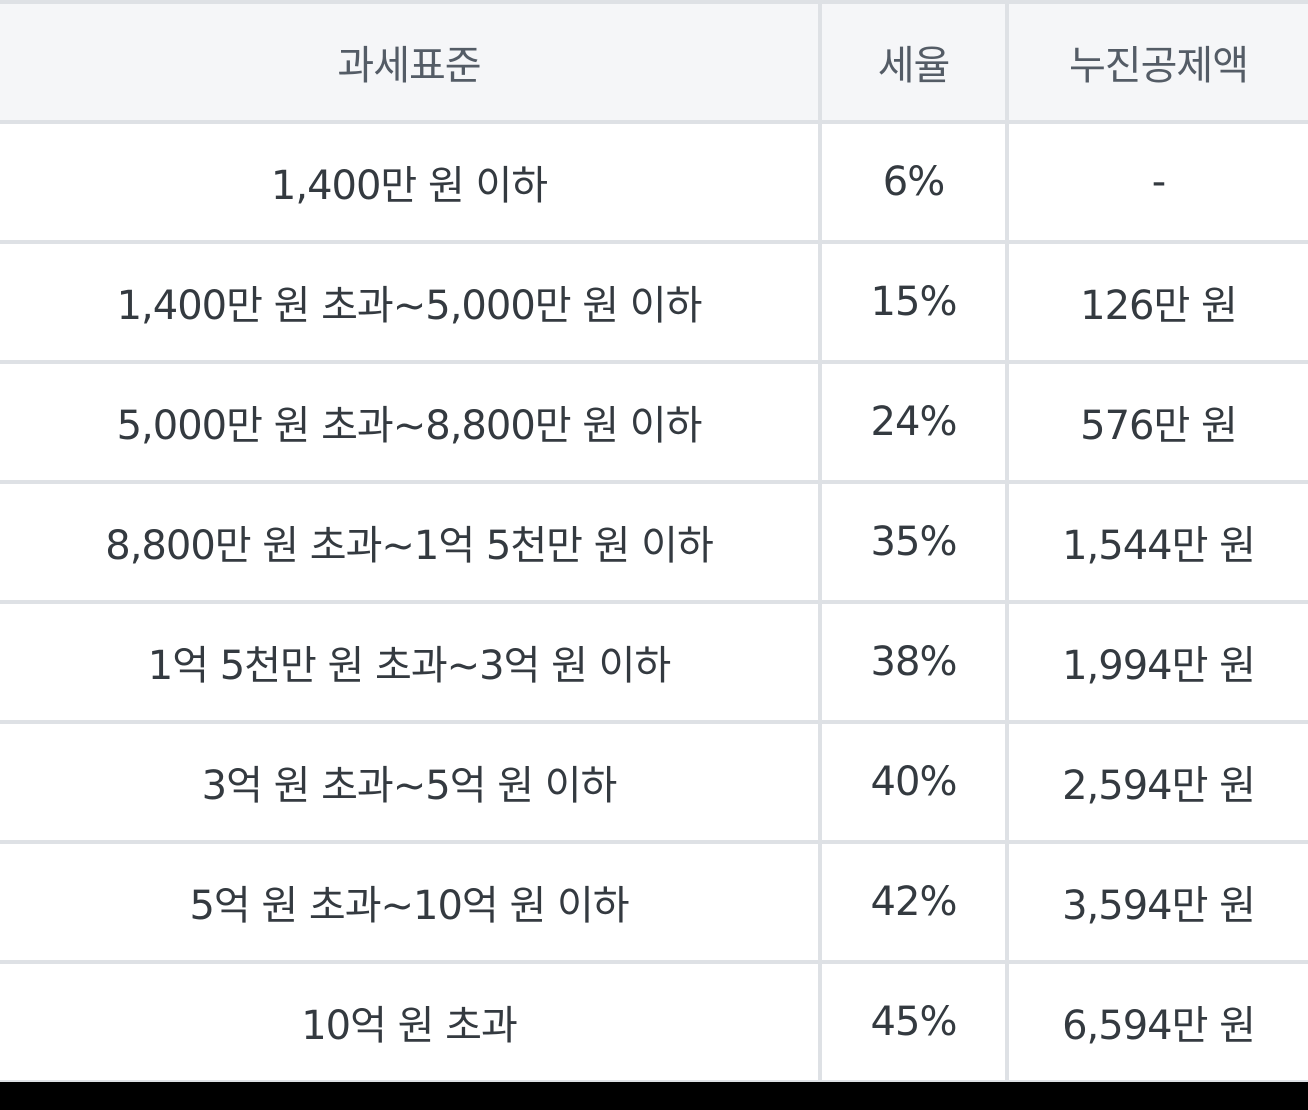  I want to click on cell-deduction: 576만 원, so click(1156, 422).